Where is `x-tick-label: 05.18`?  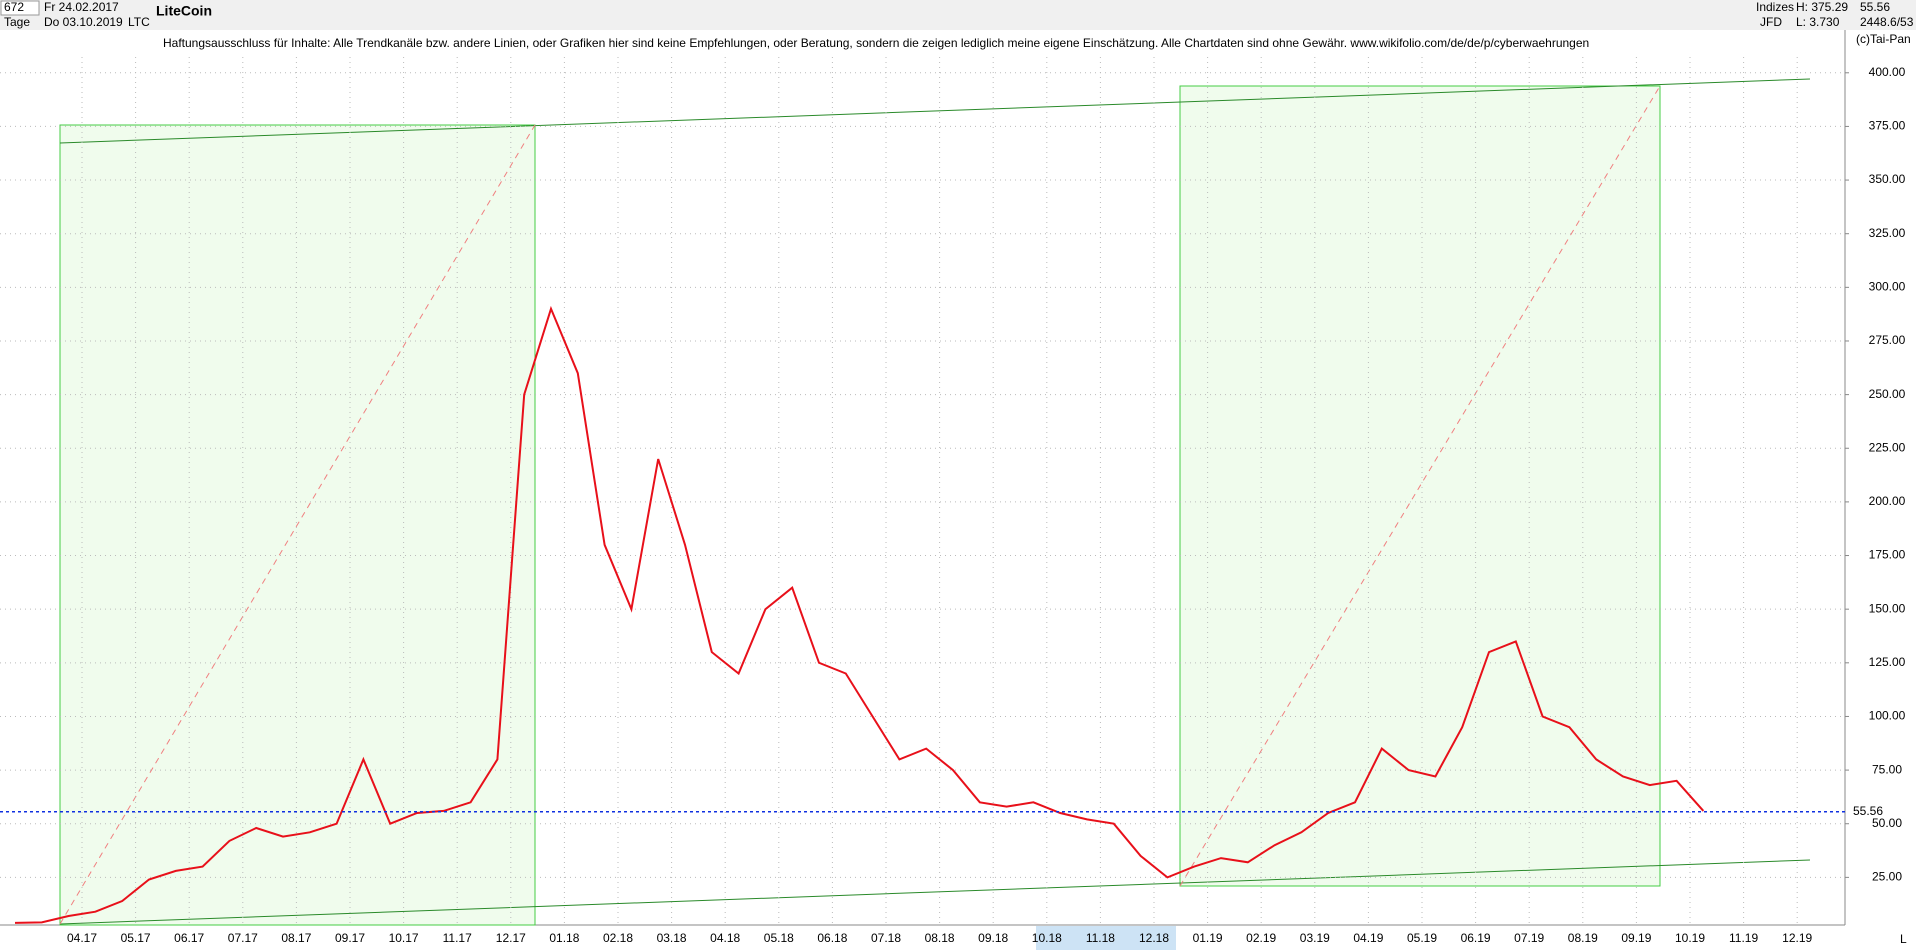
x-tick-label: 05.18 is located at coordinates (779, 938).